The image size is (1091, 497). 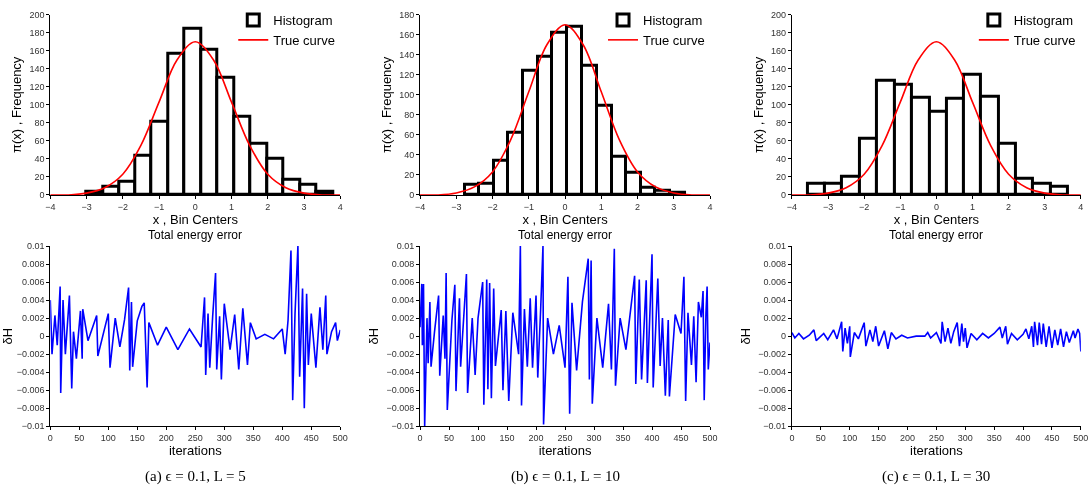 I want to click on y-tick-label: −0.002, so click(x=400, y=354).